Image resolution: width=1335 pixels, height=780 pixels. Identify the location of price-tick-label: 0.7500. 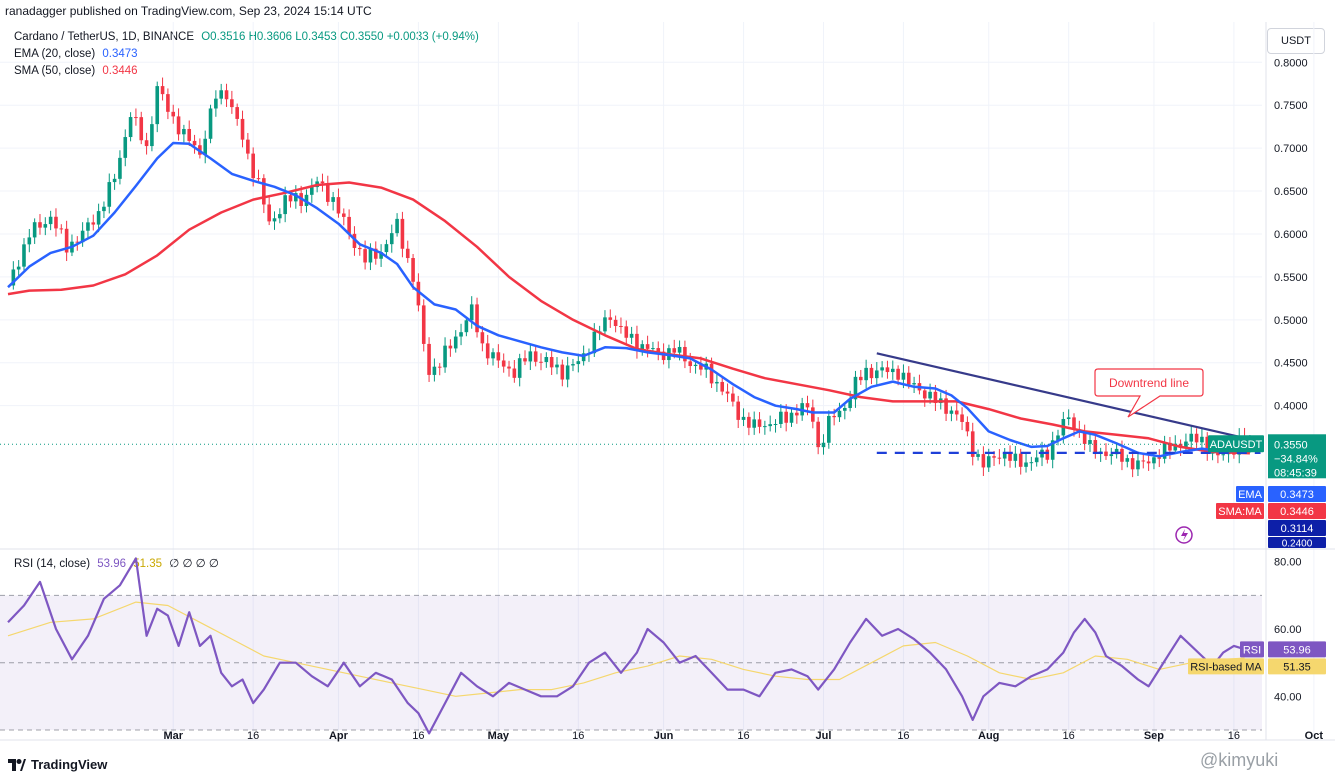
(1291, 106).